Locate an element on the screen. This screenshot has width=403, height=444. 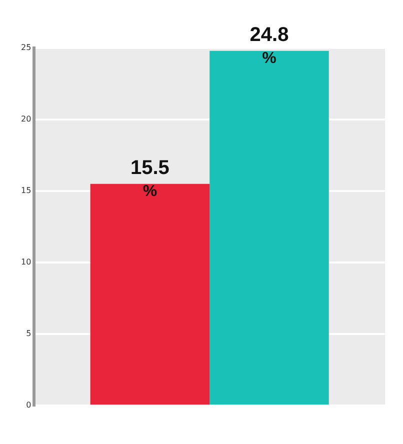
y-tick-label: 20 is located at coordinates (26, 119).